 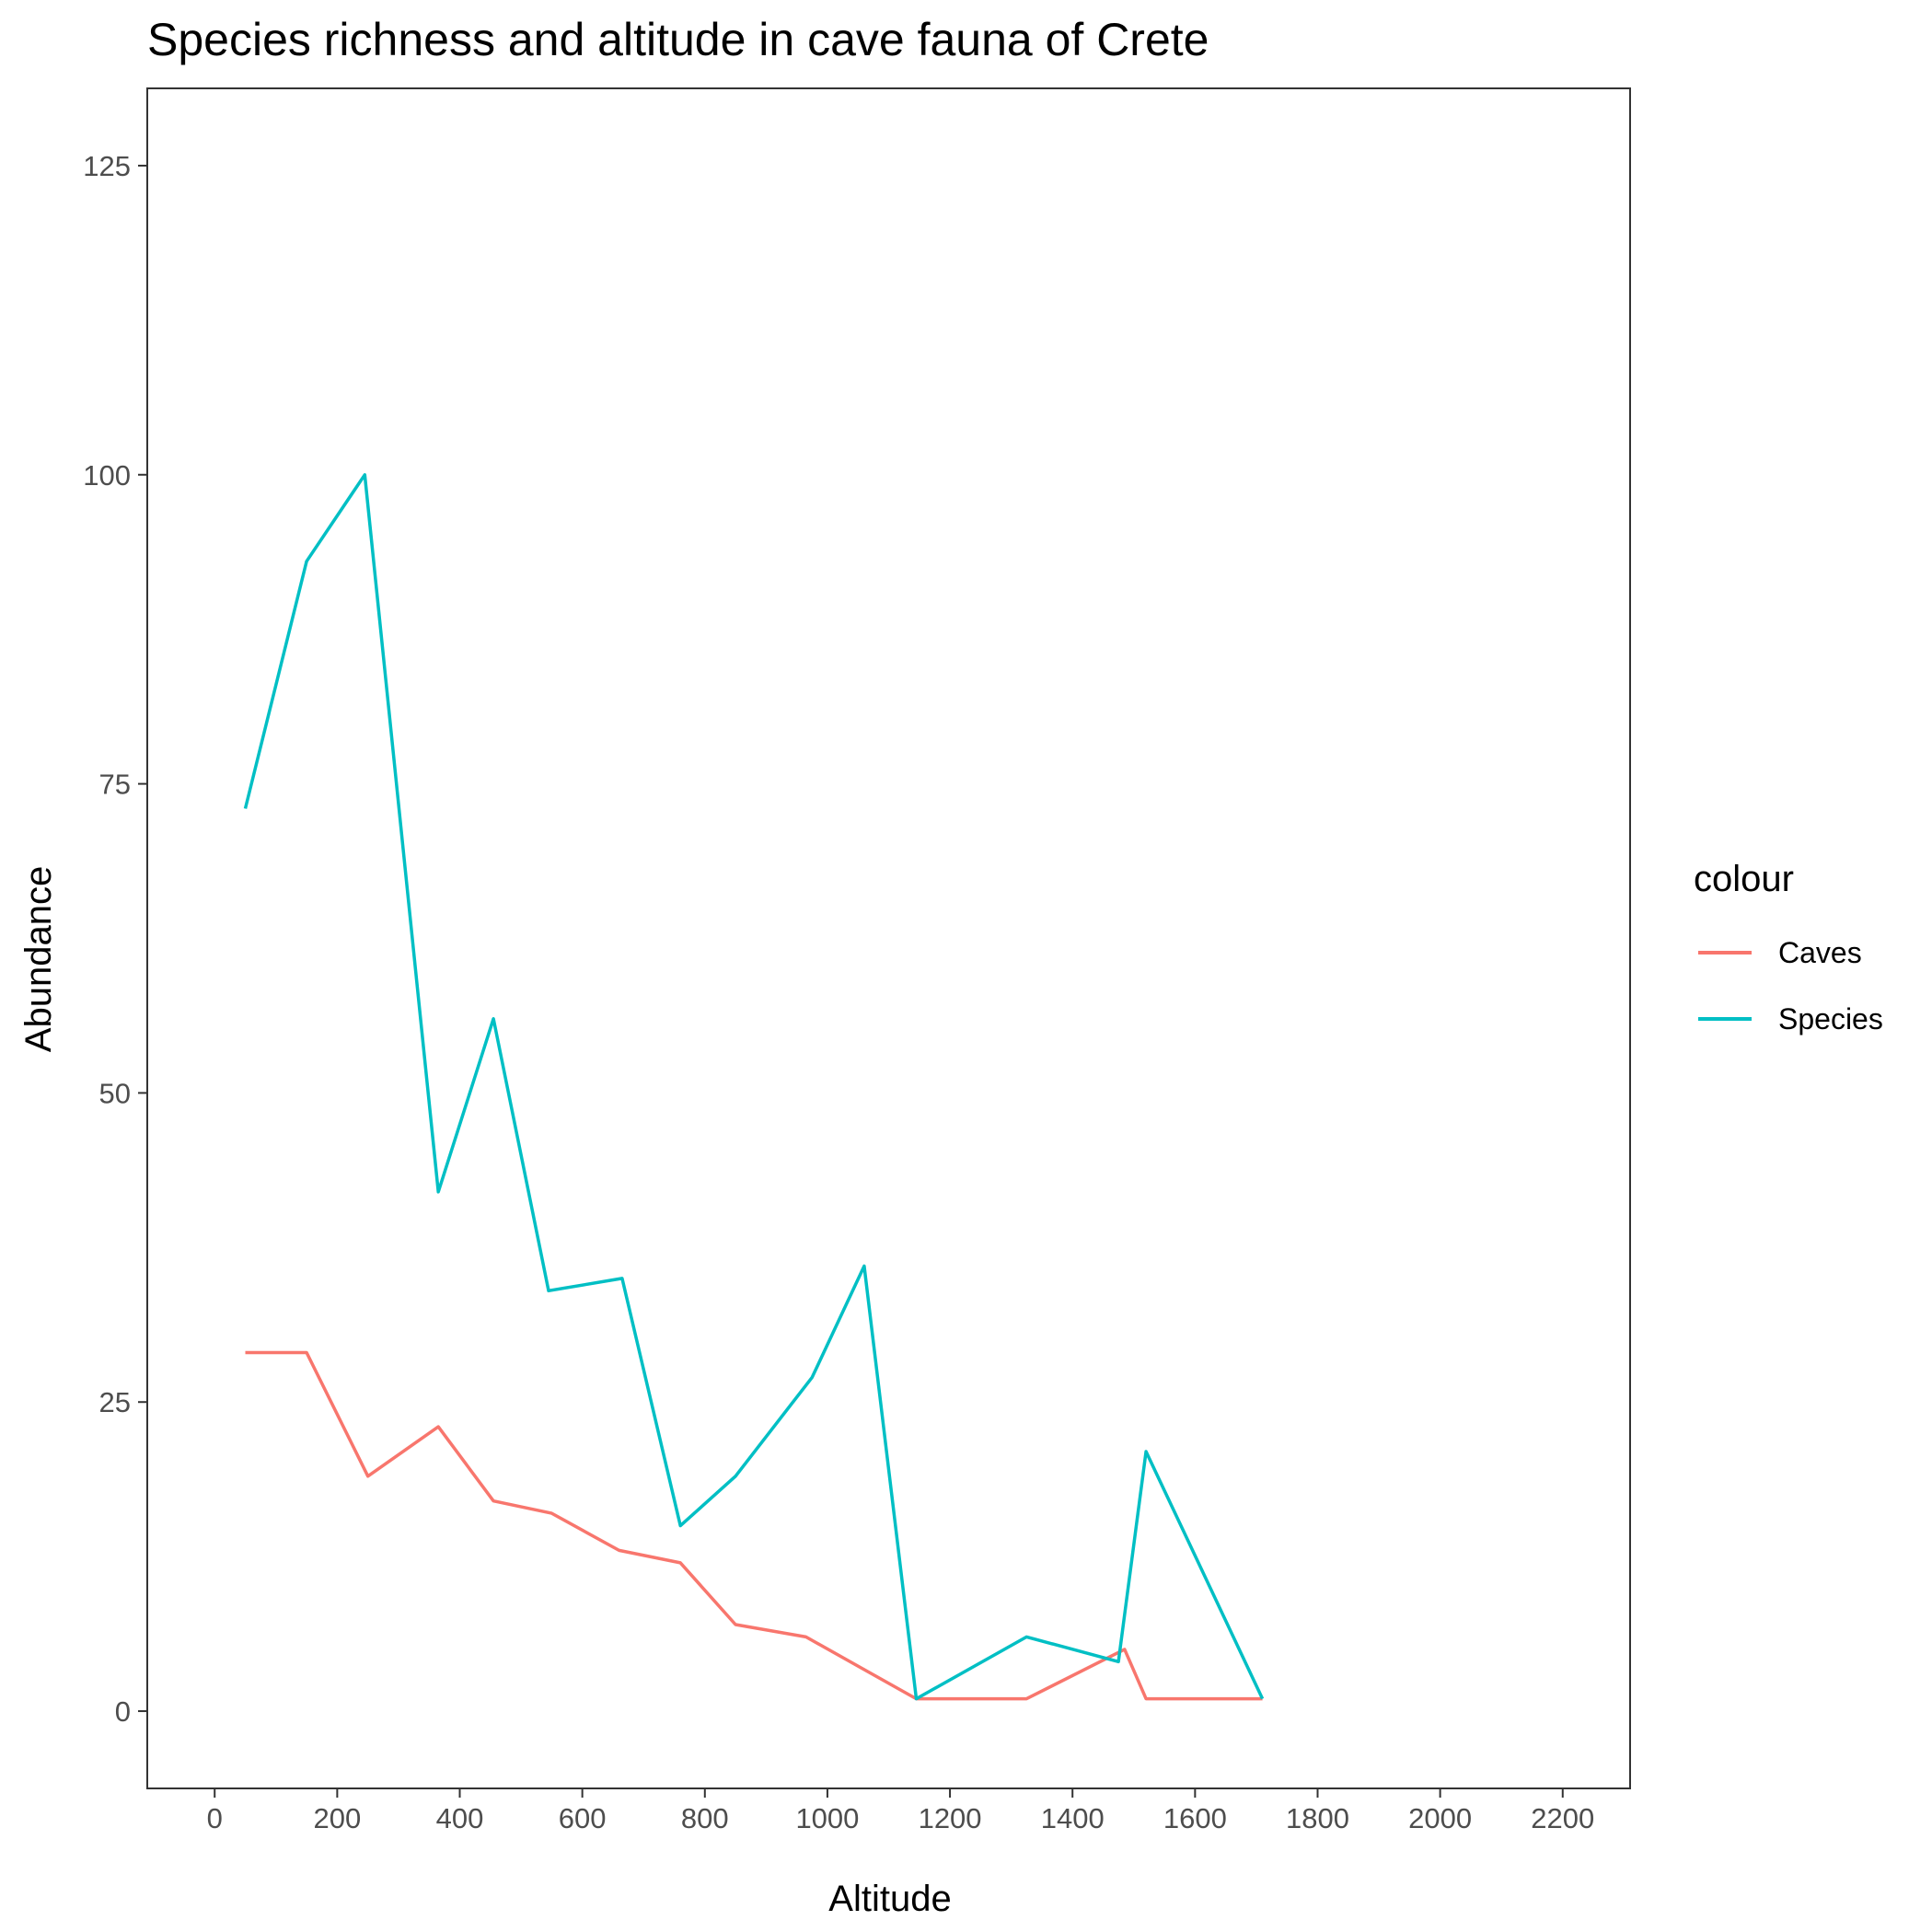 What do you see at coordinates (215, 1818) in the screenshot?
I see `x-tick-label: 0` at bounding box center [215, 1818].